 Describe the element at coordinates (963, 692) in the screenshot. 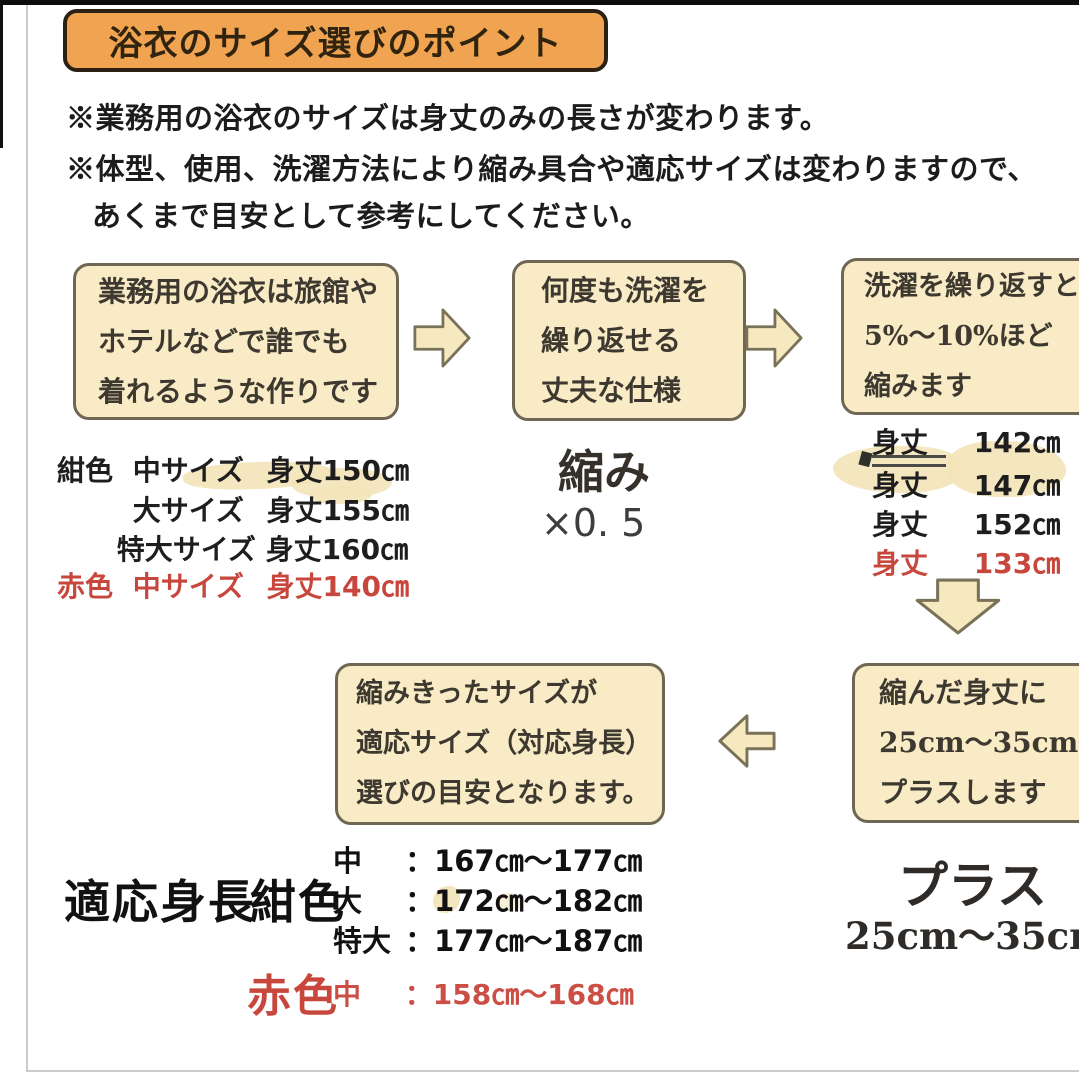

I see `flow-box-line: 縮んだ身丈に` at that location.